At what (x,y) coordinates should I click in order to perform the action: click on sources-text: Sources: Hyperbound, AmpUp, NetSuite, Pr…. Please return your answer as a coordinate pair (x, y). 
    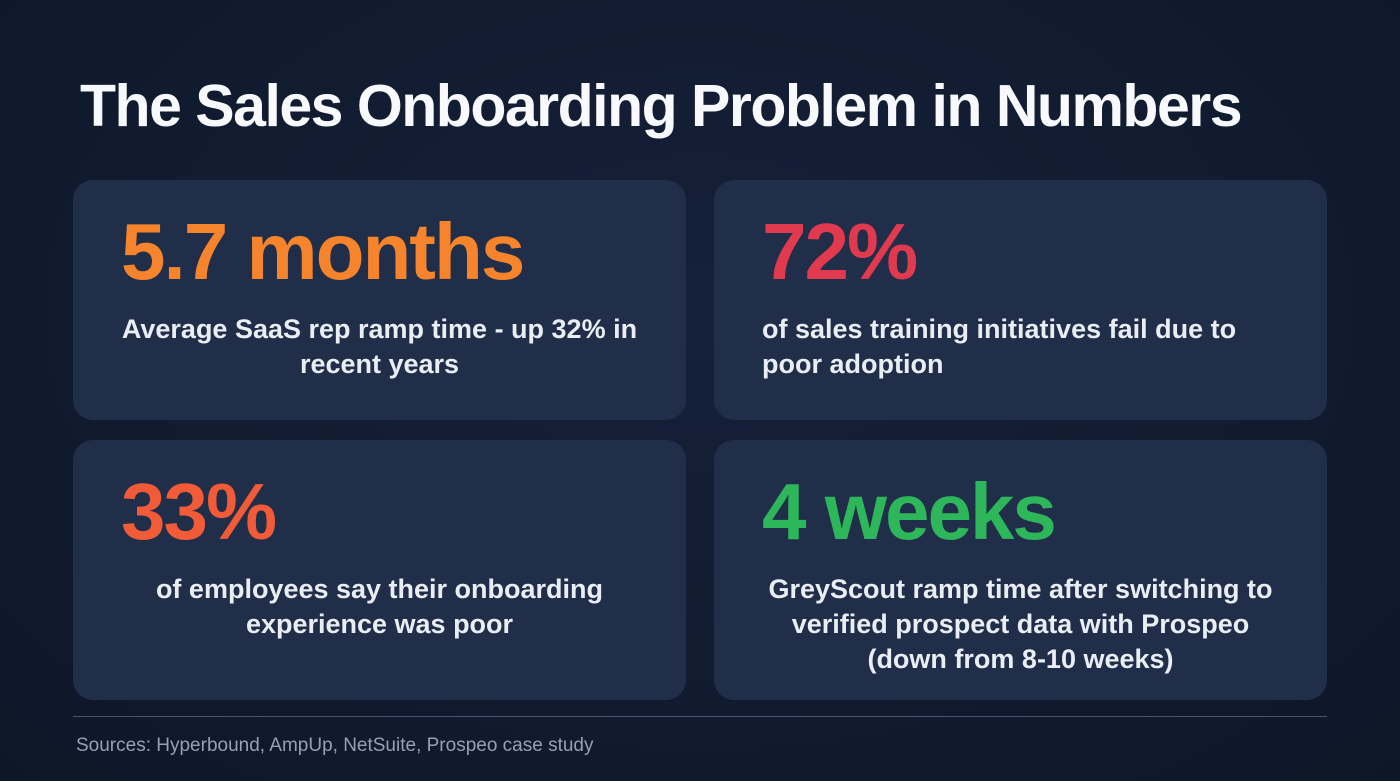
    Looking at the image, I should click on (335, 745).